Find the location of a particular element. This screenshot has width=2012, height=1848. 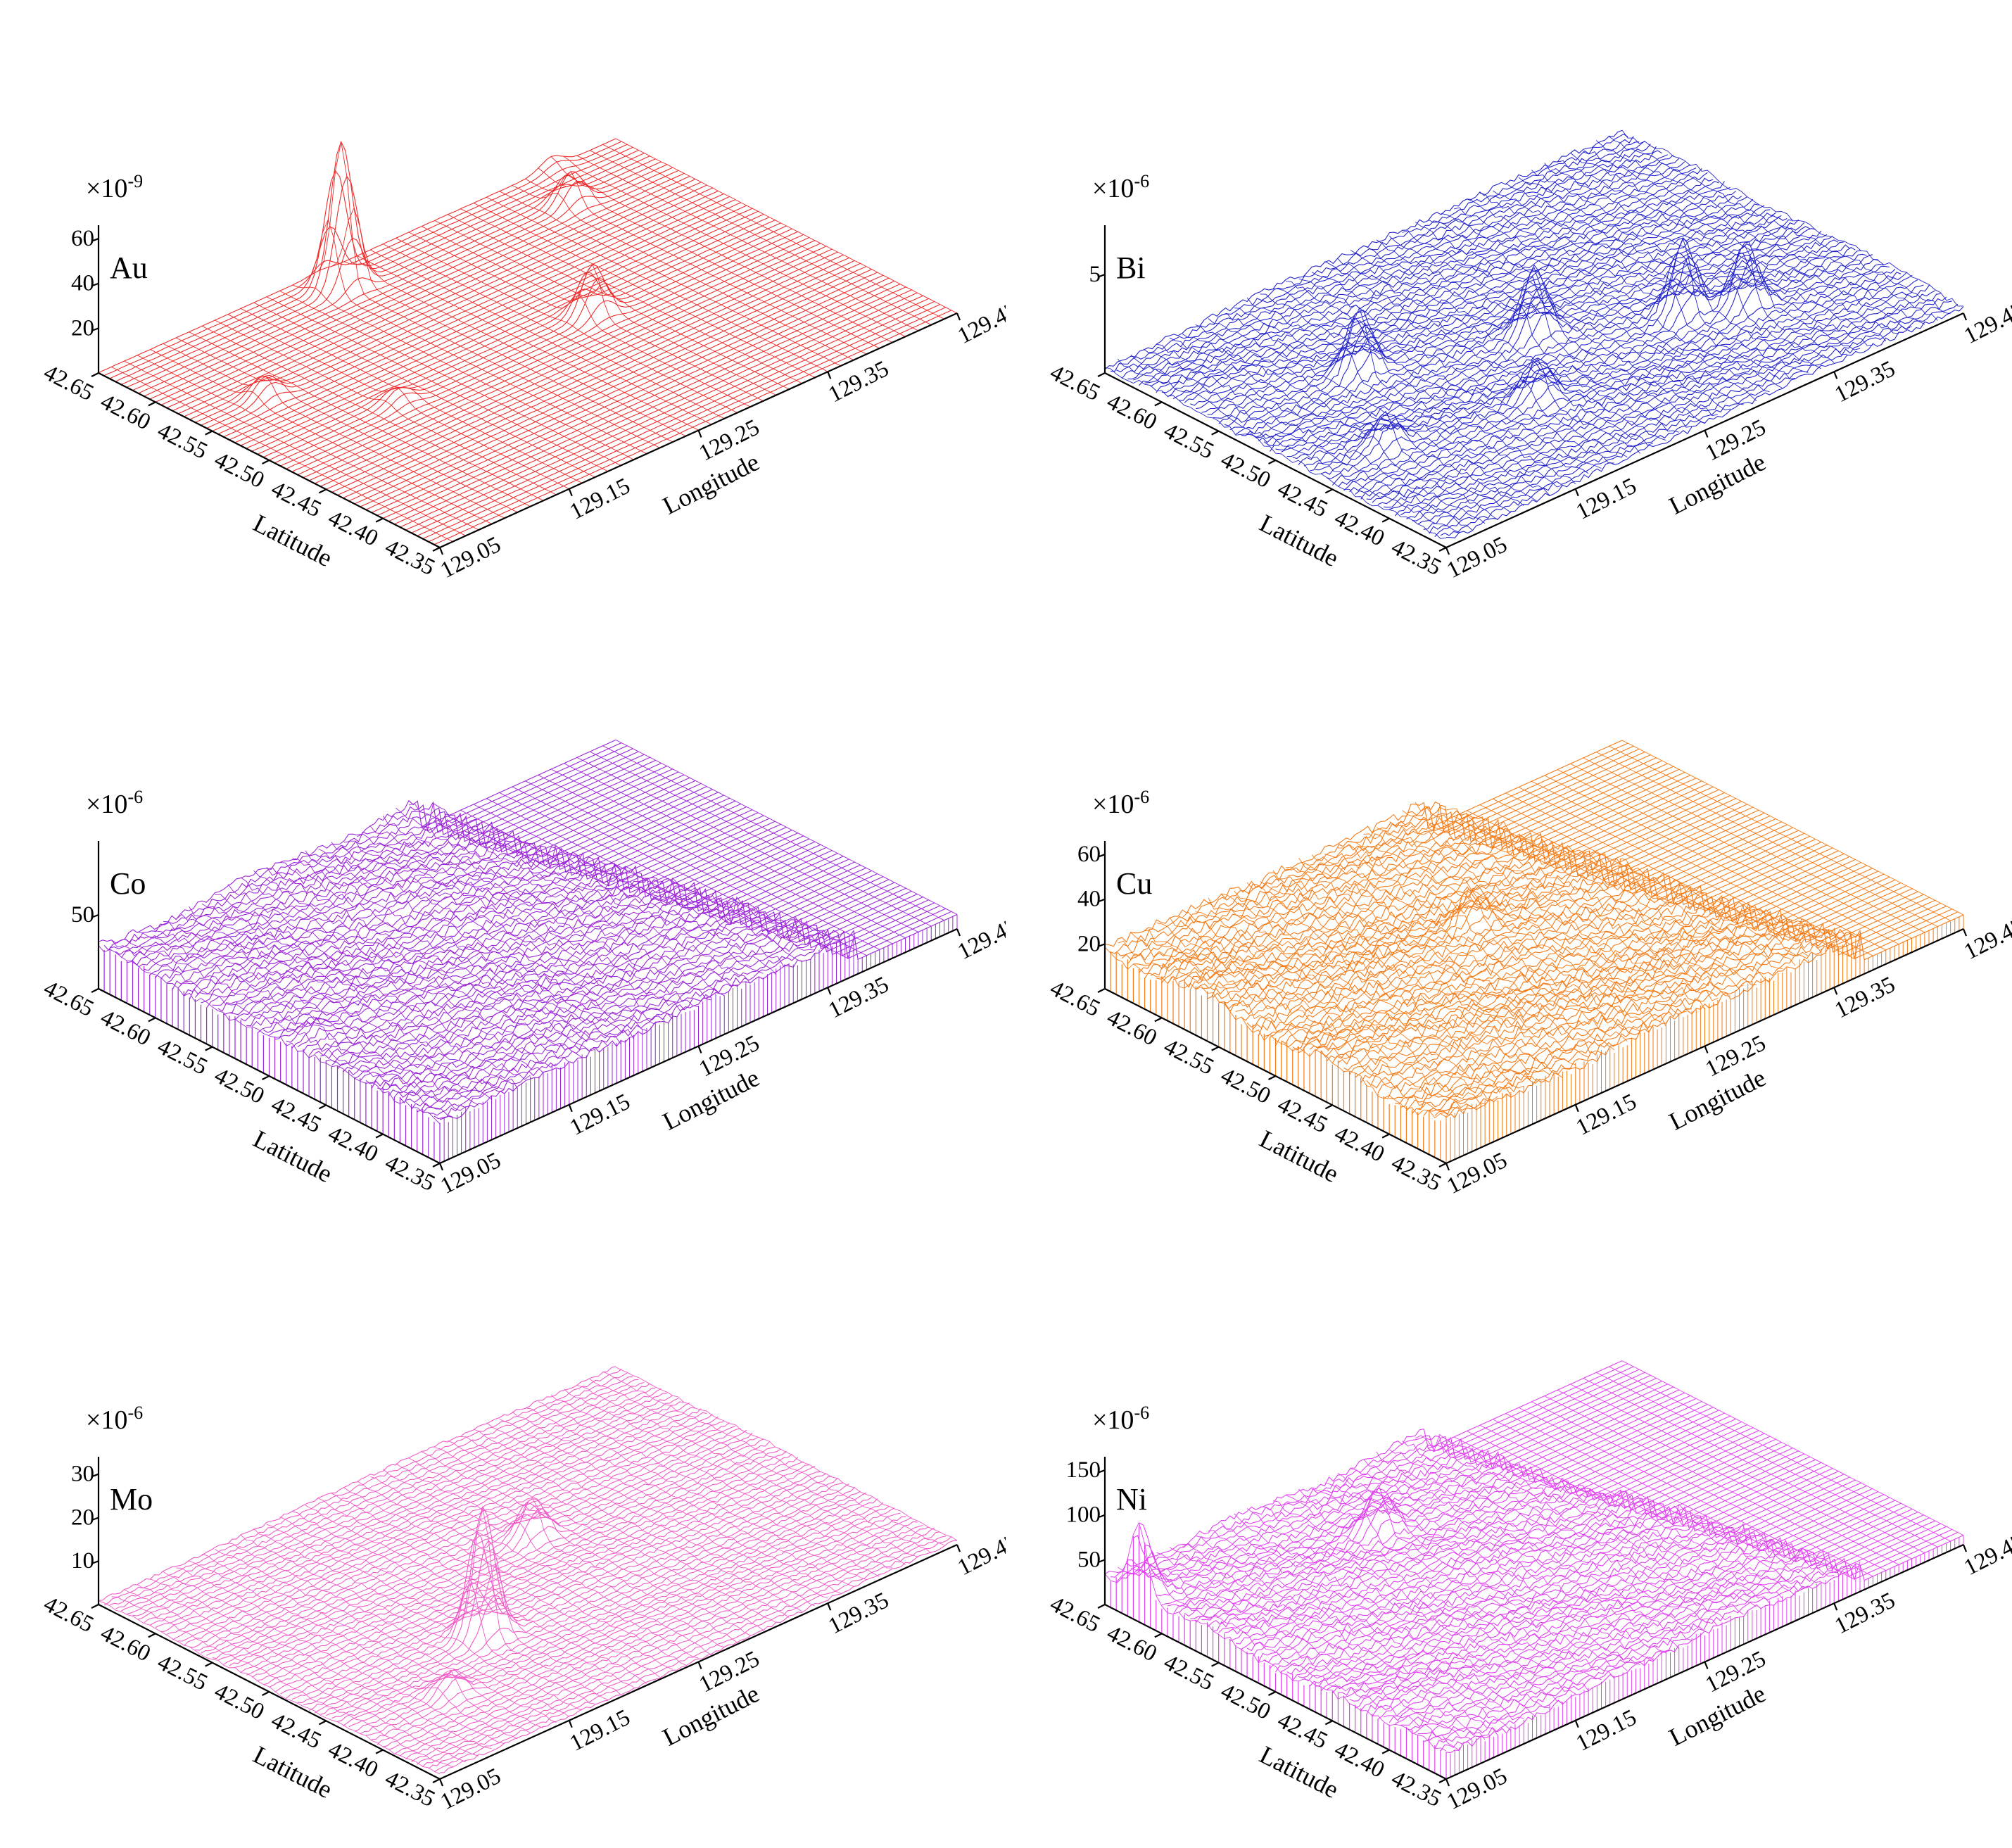

surface-ni is located at coordinates (1534, 1570).